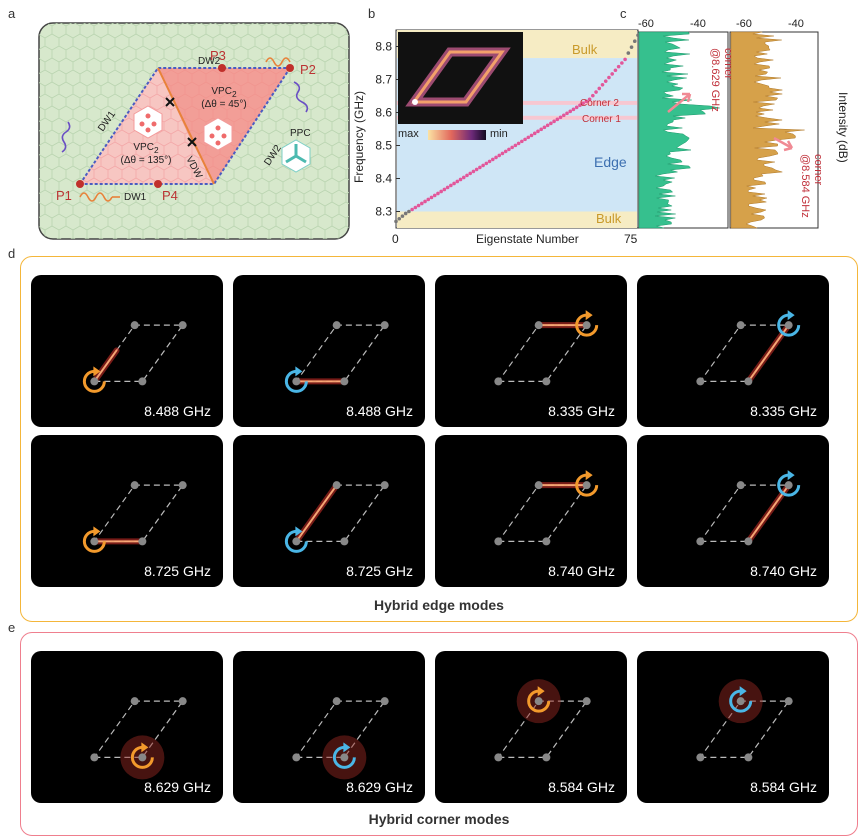 The height and width of the screenshot is (840, 865). What do you see at coordinates (631, 239) in the screenshot?
I see `b-xtick-75: 75` at bounding box center [631, 239].